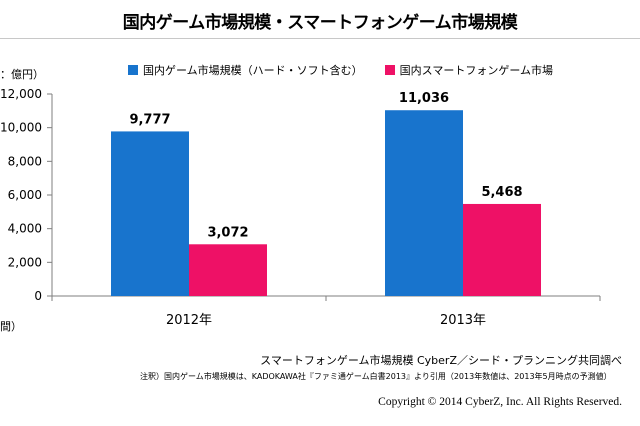  Describe the element at coordinates (11, 326) in the screenshot. I see `x-axis-period: 間）` at that location.